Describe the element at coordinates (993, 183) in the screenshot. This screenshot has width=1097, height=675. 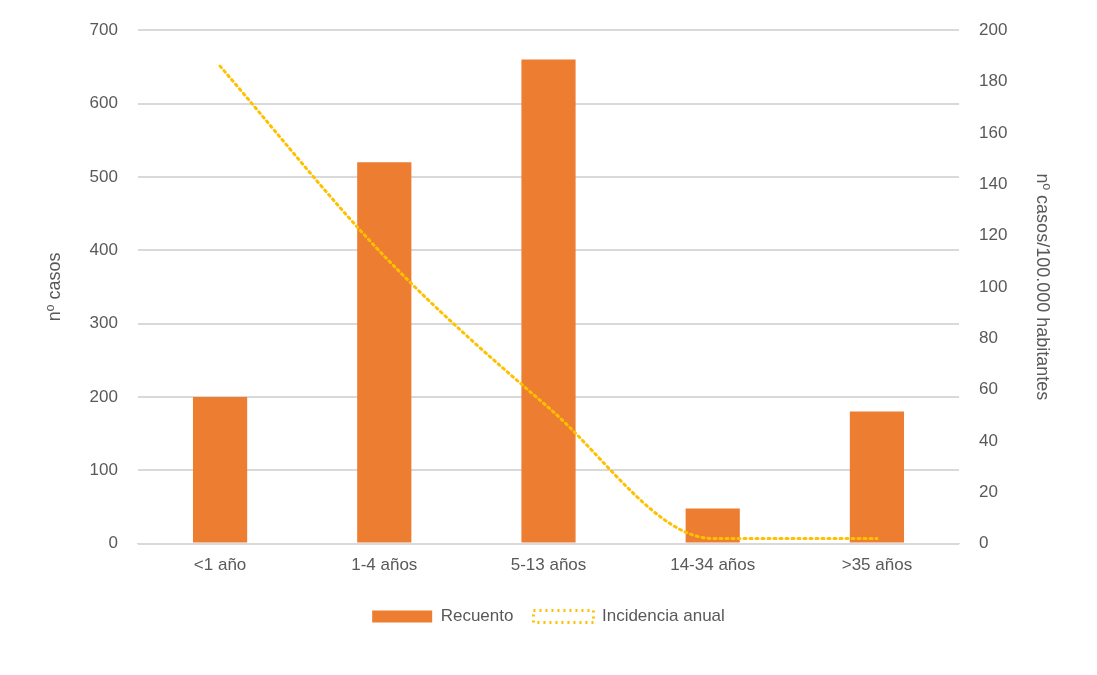
I see `y2-tick-label: 140` at that location.